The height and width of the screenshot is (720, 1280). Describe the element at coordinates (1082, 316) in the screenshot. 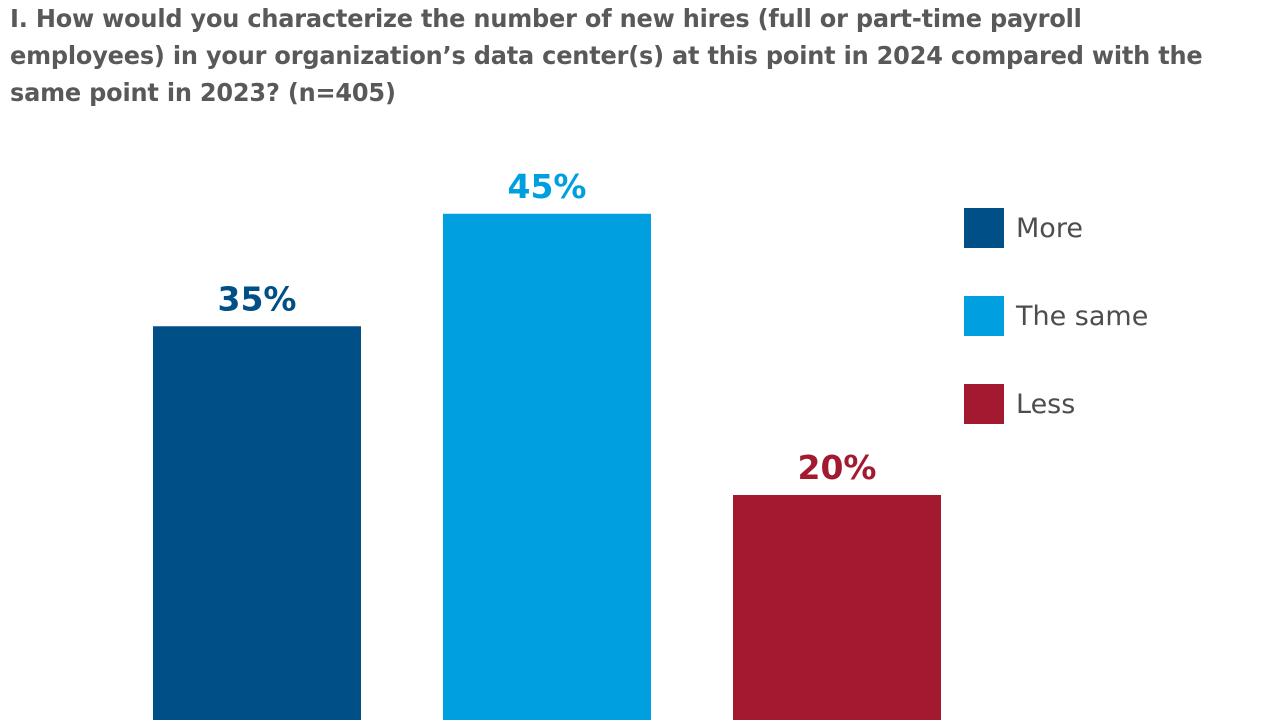

I see `legend-label-the-same: The same` at that location.